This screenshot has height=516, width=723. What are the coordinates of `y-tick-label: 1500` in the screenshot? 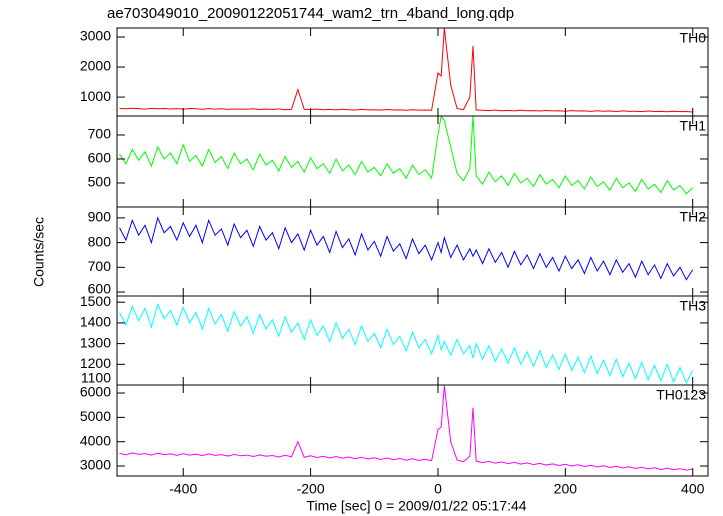 It's located at (95, 301).